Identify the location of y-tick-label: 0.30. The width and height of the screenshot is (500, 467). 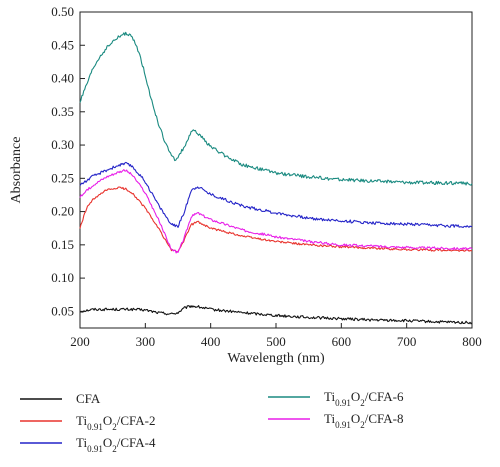
(62, 144).